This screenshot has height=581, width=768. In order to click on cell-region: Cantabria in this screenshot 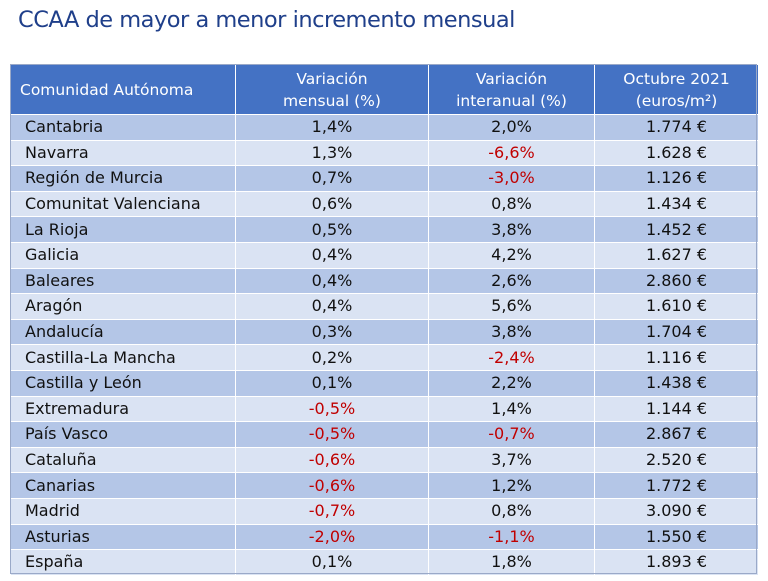, I will do `click(123, 127)`.